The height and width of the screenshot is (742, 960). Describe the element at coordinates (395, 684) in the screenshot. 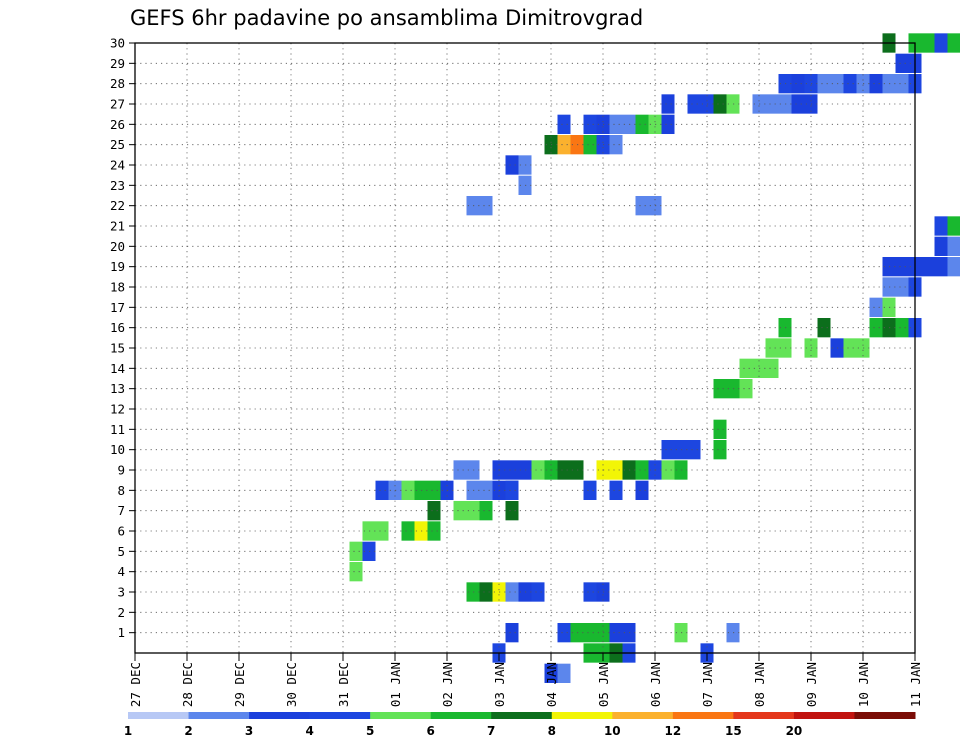

I see `x-tick-label: 01 JAN` at that location.